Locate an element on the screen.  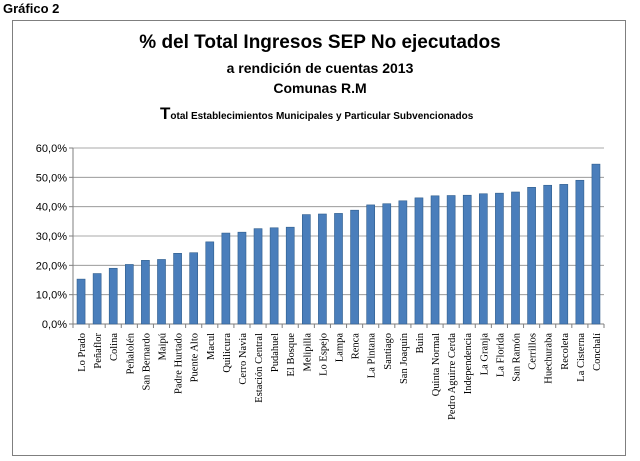
x-tick-label: Macul is located at coordinates (211, 346).